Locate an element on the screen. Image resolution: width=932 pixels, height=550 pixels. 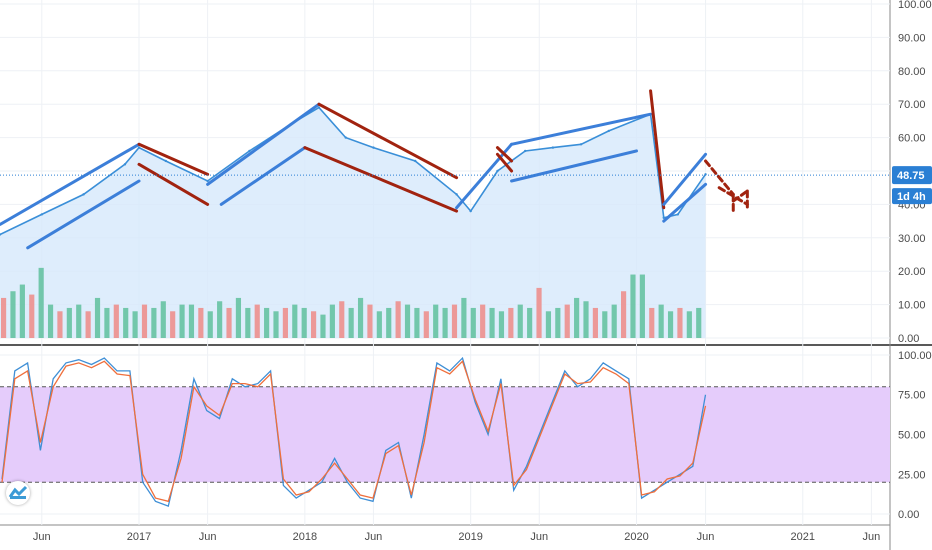
price-tags: 48.75 1d 4h is located at coordinates (466, 185).